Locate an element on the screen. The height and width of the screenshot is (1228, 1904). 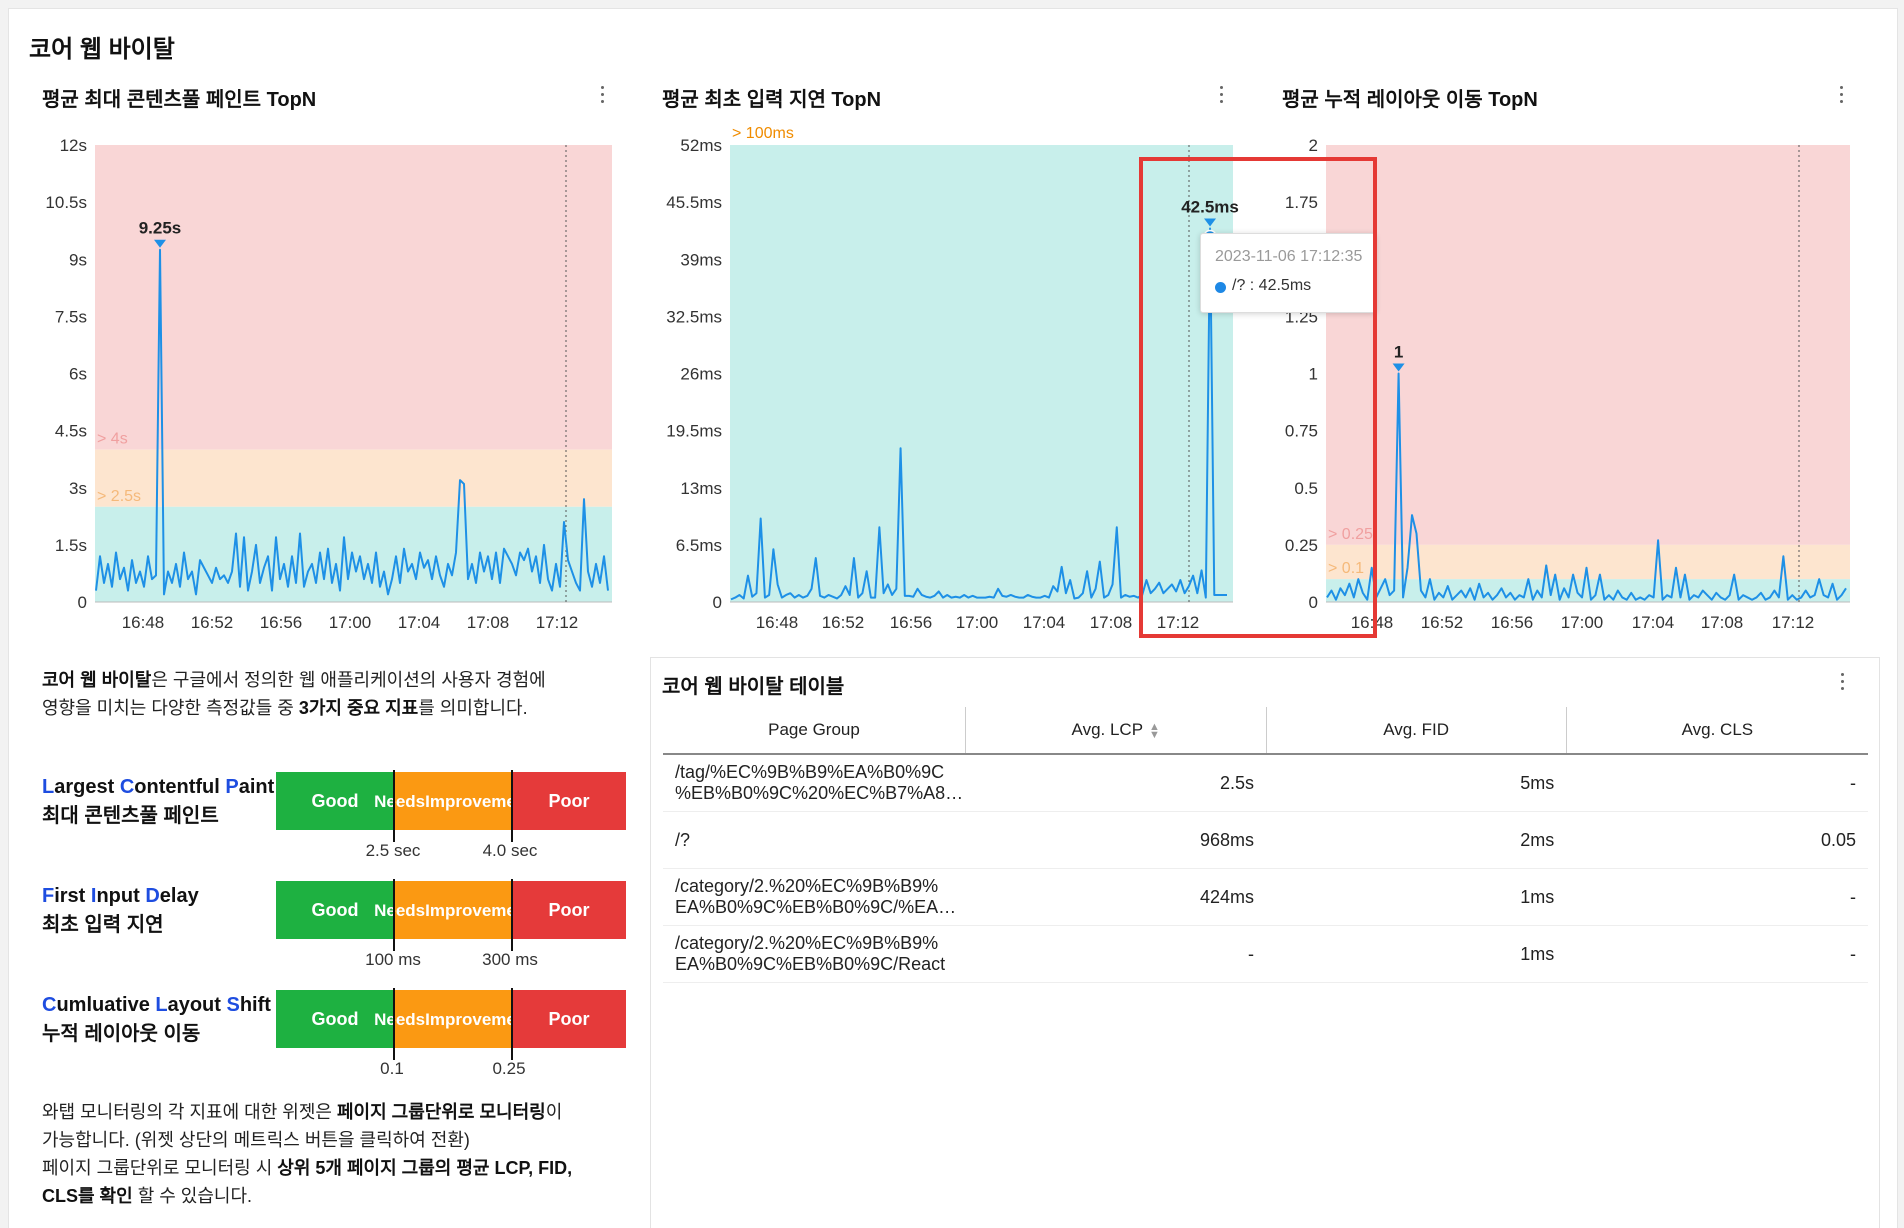
sort-icon: ▲ ▼ is located at coordinates (1154, 730).